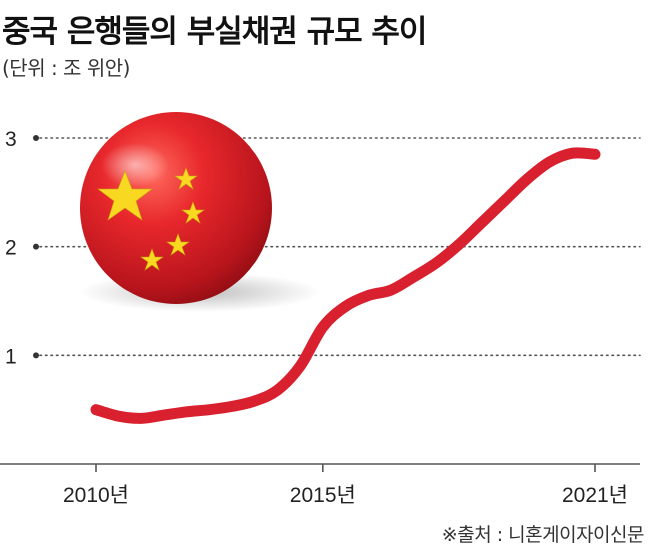 This screenshot has width=650, height=554. Describe the element at coordinates (320, 467) in the screenshot. I see `axes` at that location.